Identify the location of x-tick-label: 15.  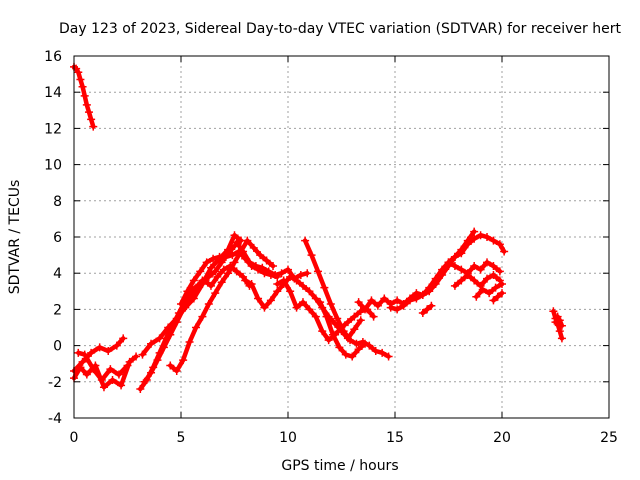
(395, 438).